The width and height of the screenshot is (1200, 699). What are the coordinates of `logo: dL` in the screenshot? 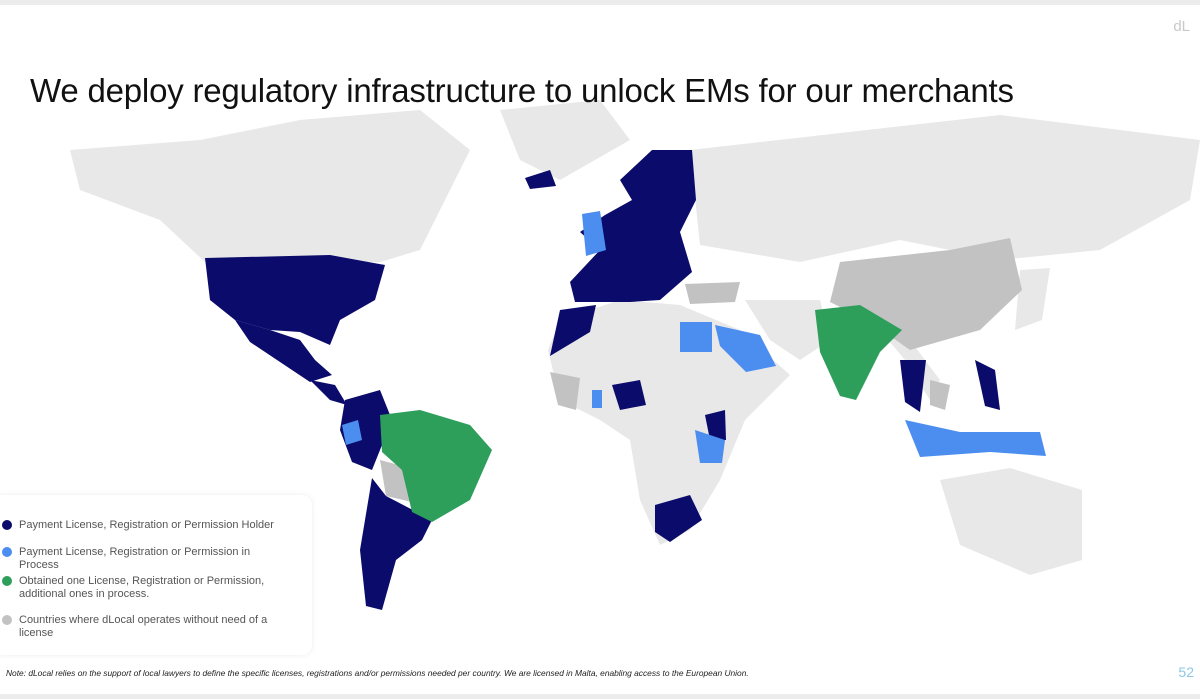 It's located at (1181, 26).